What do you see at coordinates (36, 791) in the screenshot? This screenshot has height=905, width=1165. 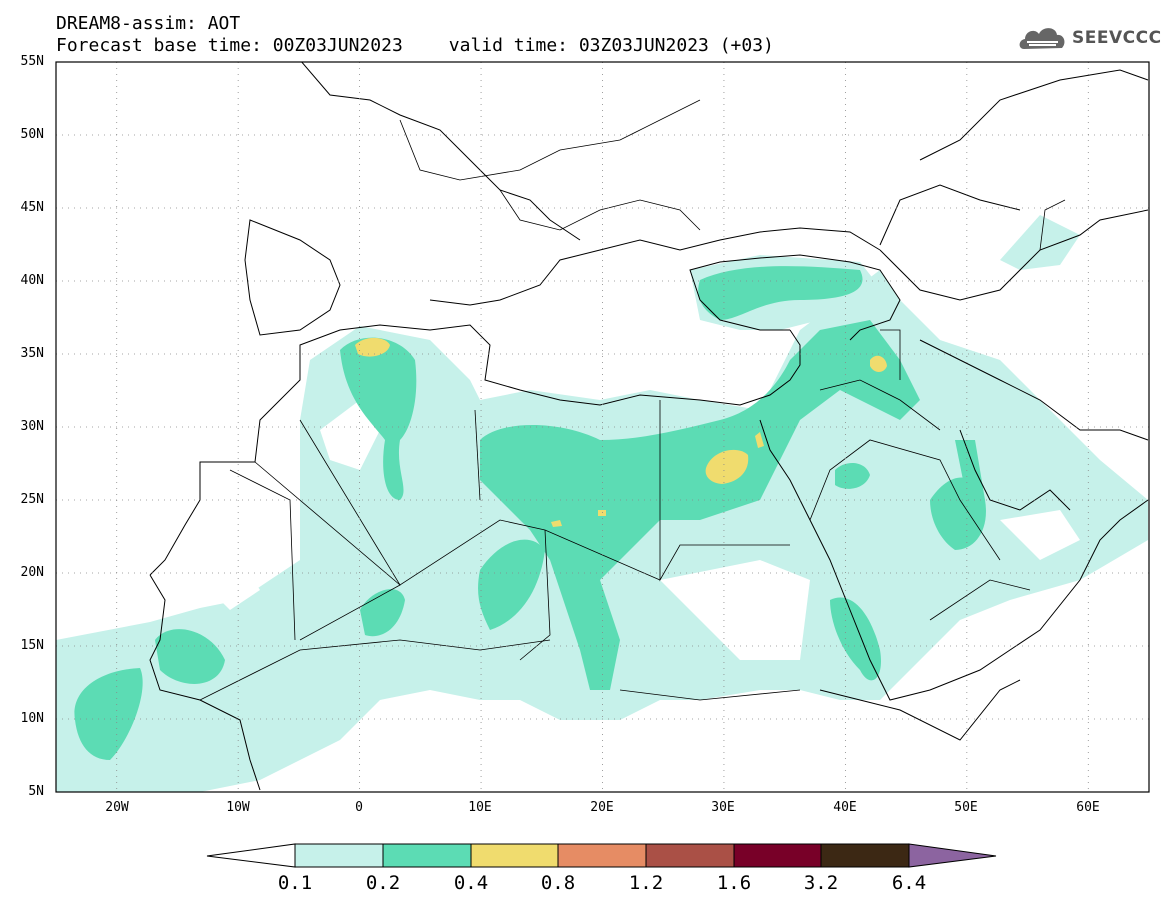 I see `lat-label: 5N` at bounding box center [36, 791].